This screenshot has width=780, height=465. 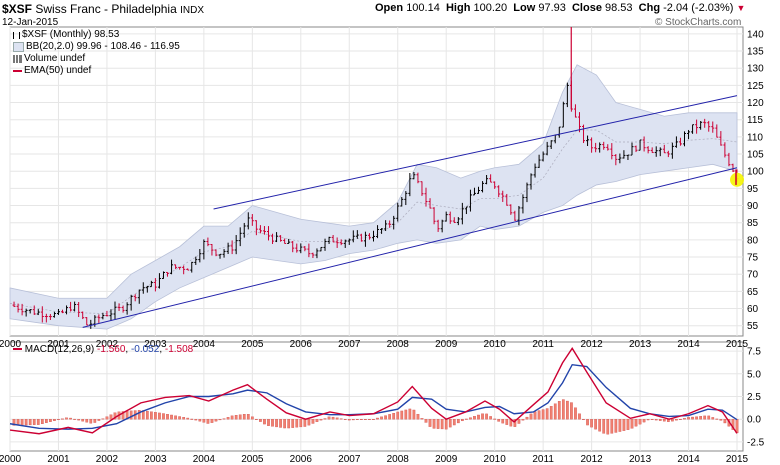 I want to click on price-tick-label: 65, so click(x=753, y=292).